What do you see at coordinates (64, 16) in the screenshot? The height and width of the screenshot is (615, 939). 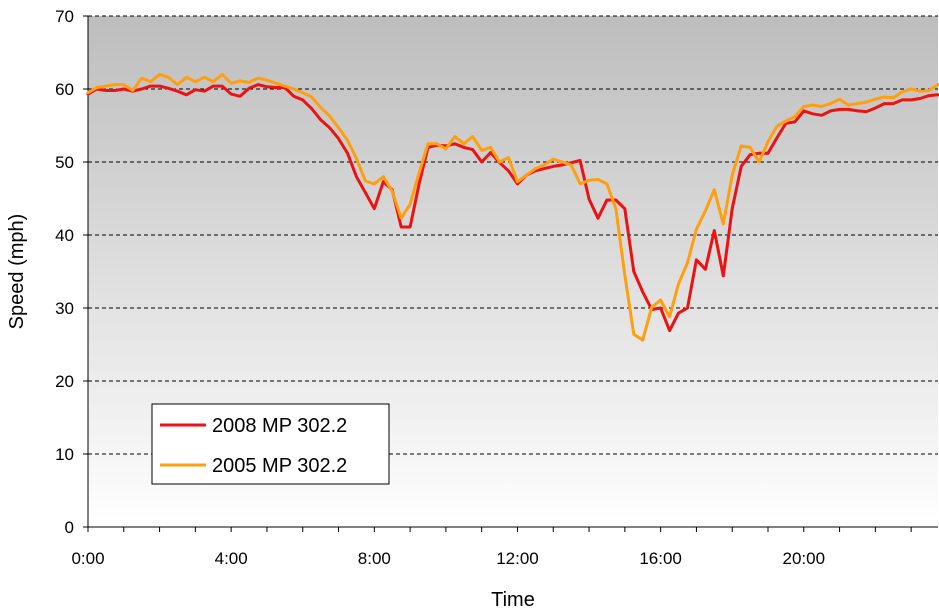 I see `y-tick-label: 70` at bounding box center [64, 16].